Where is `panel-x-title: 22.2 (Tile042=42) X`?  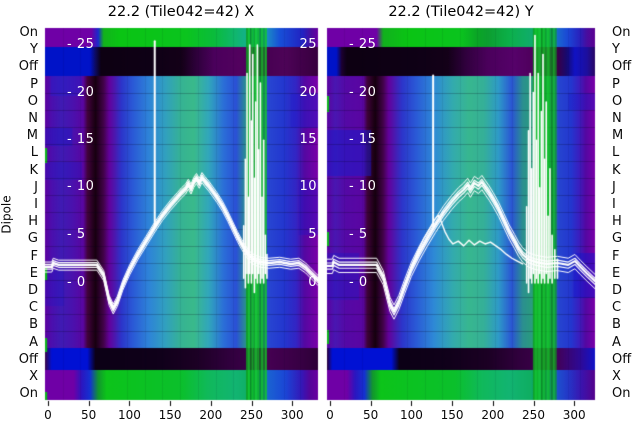 panel-x-title: 22.2 (Tile042=42) X is located at coordinates (181, 12).